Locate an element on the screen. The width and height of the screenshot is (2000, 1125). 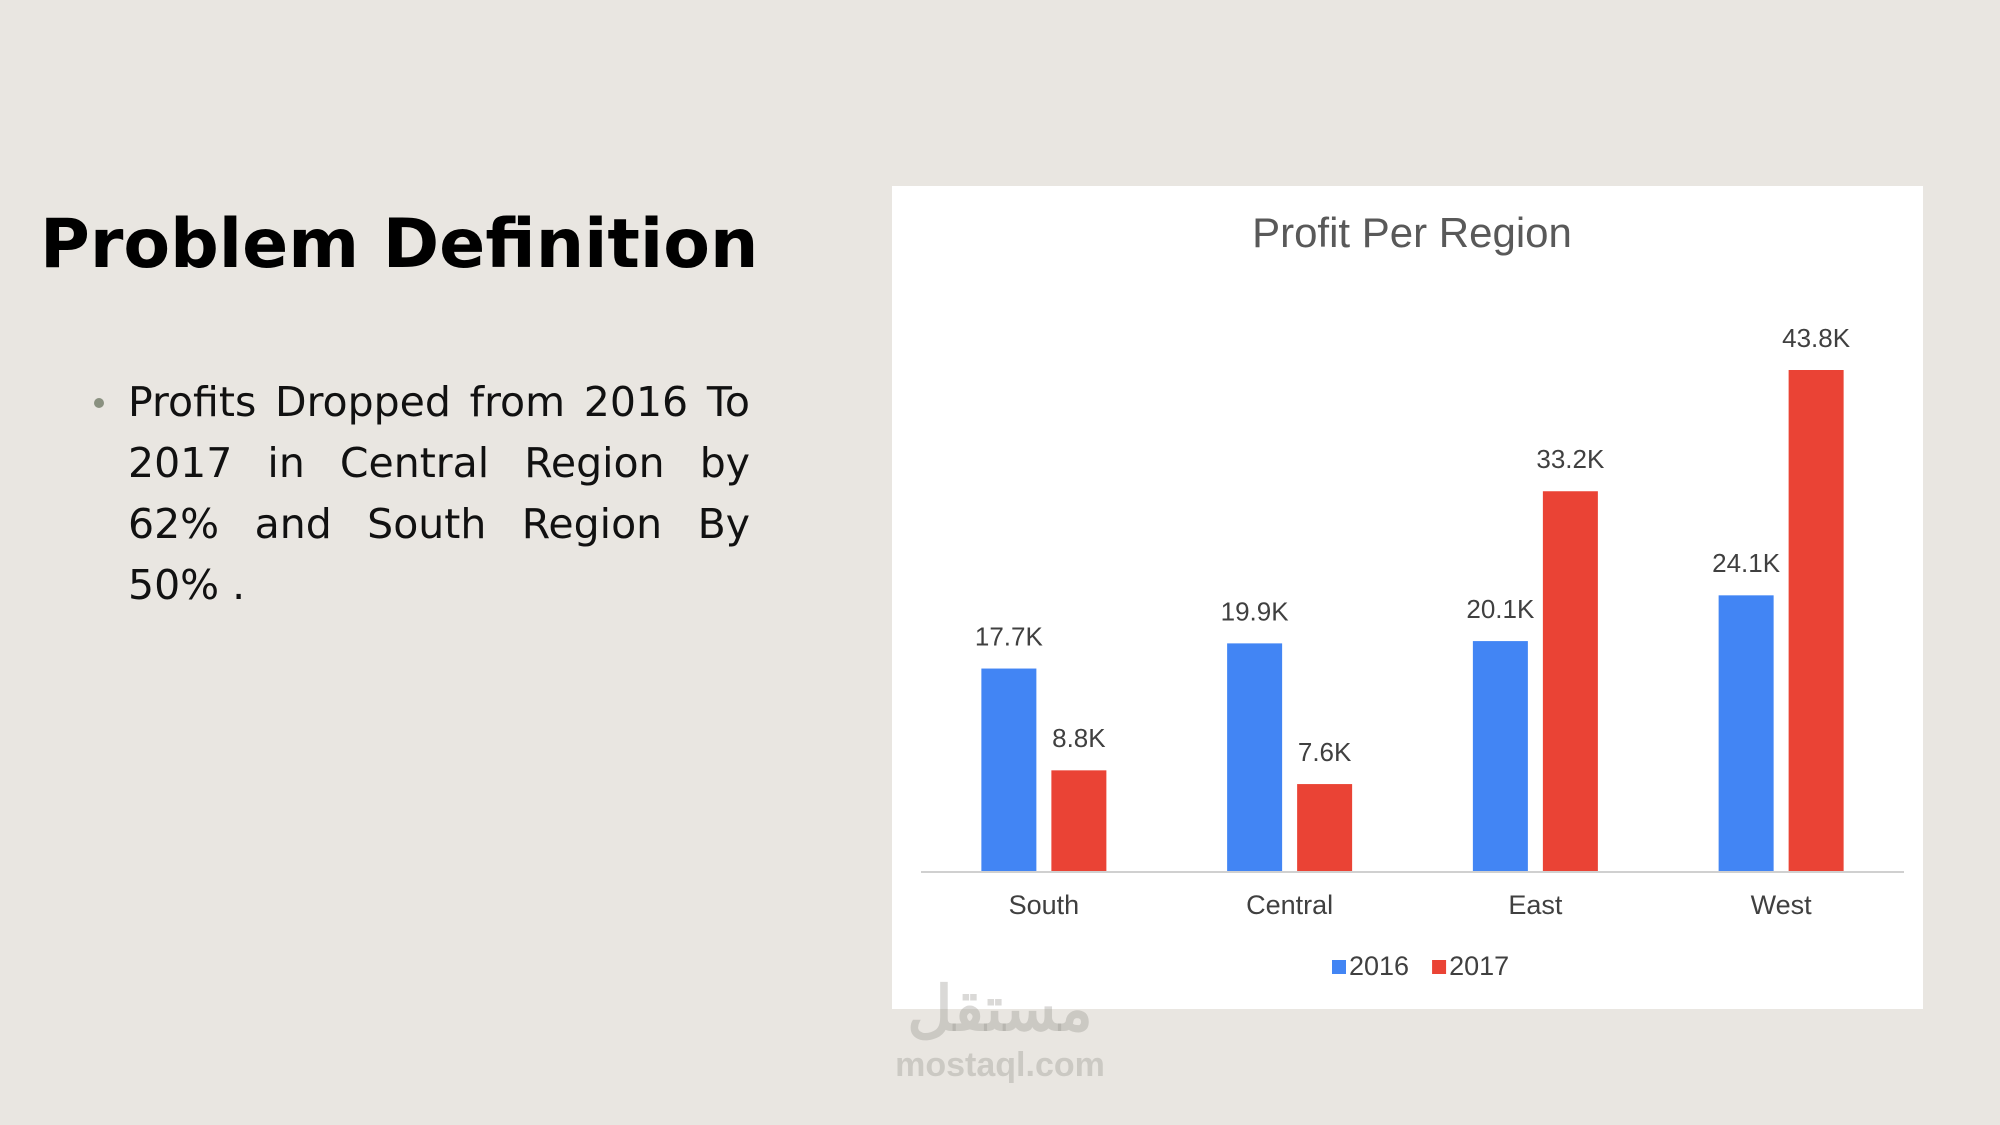
value-label: 19.9K is located at coordinates (1255, 611).